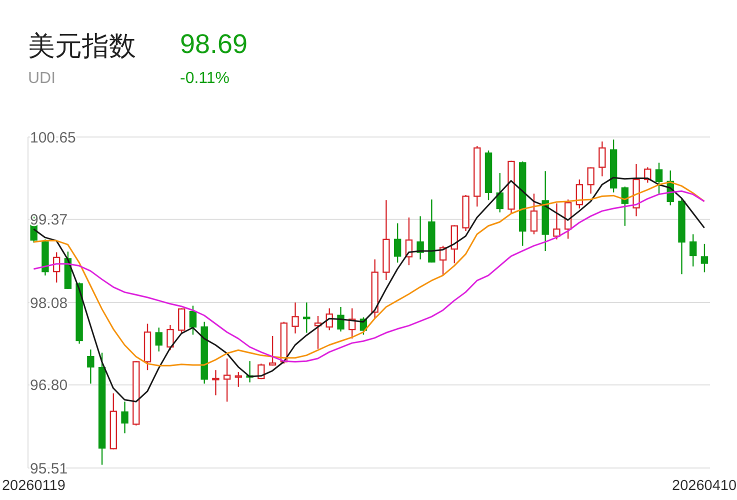 This screenshot has height=500, width=737. What do you see at coordinates (214, 44) in the screenshot?
I see `text: 98.69` at bounding box center [214, 44].